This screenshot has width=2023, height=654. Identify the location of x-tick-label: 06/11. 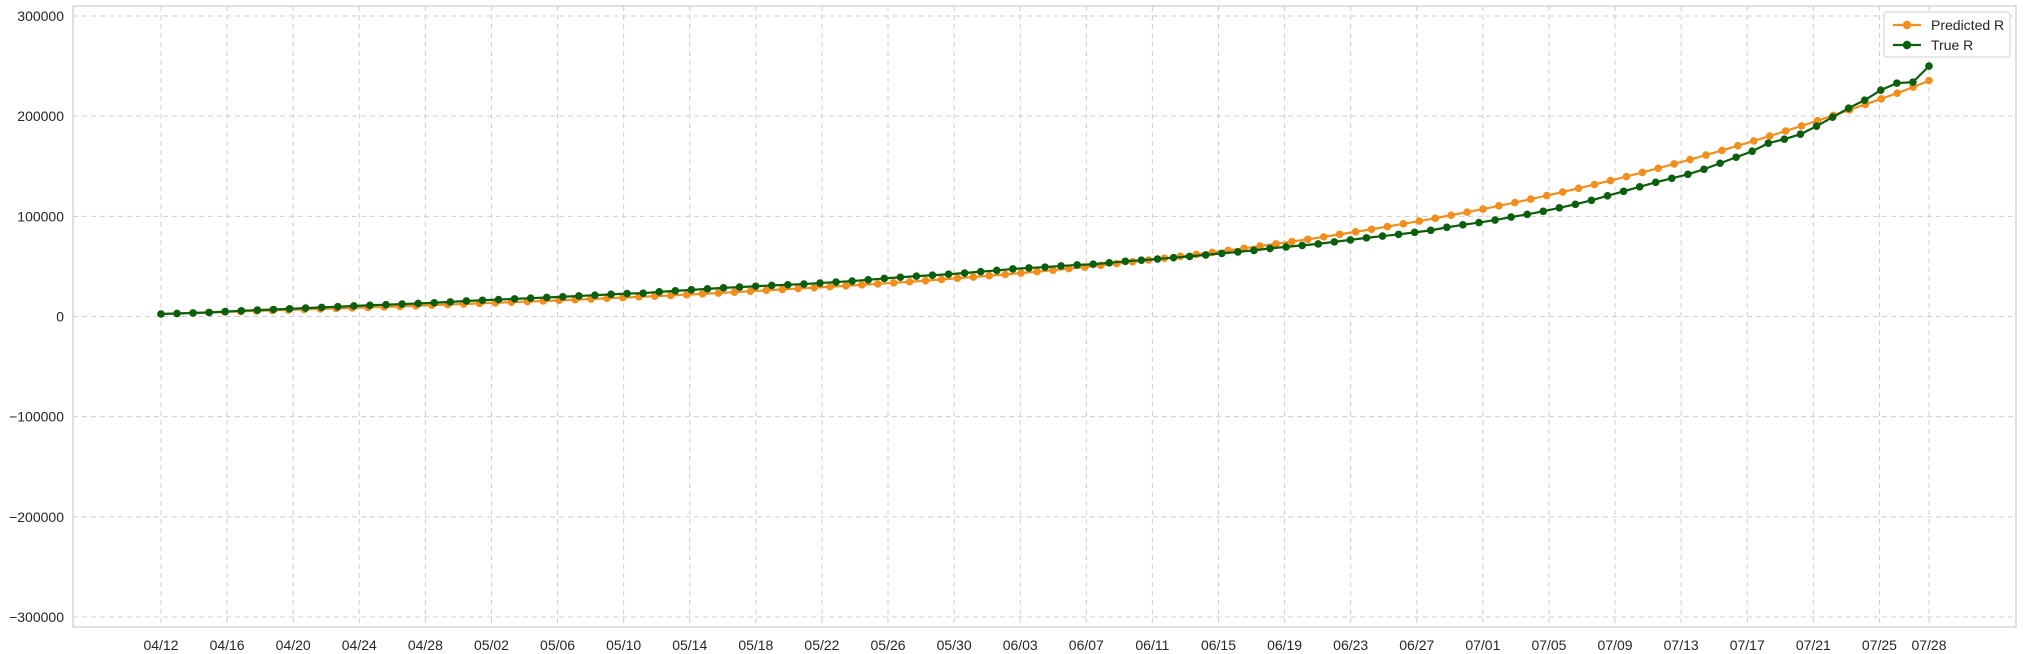
(1152, 645).